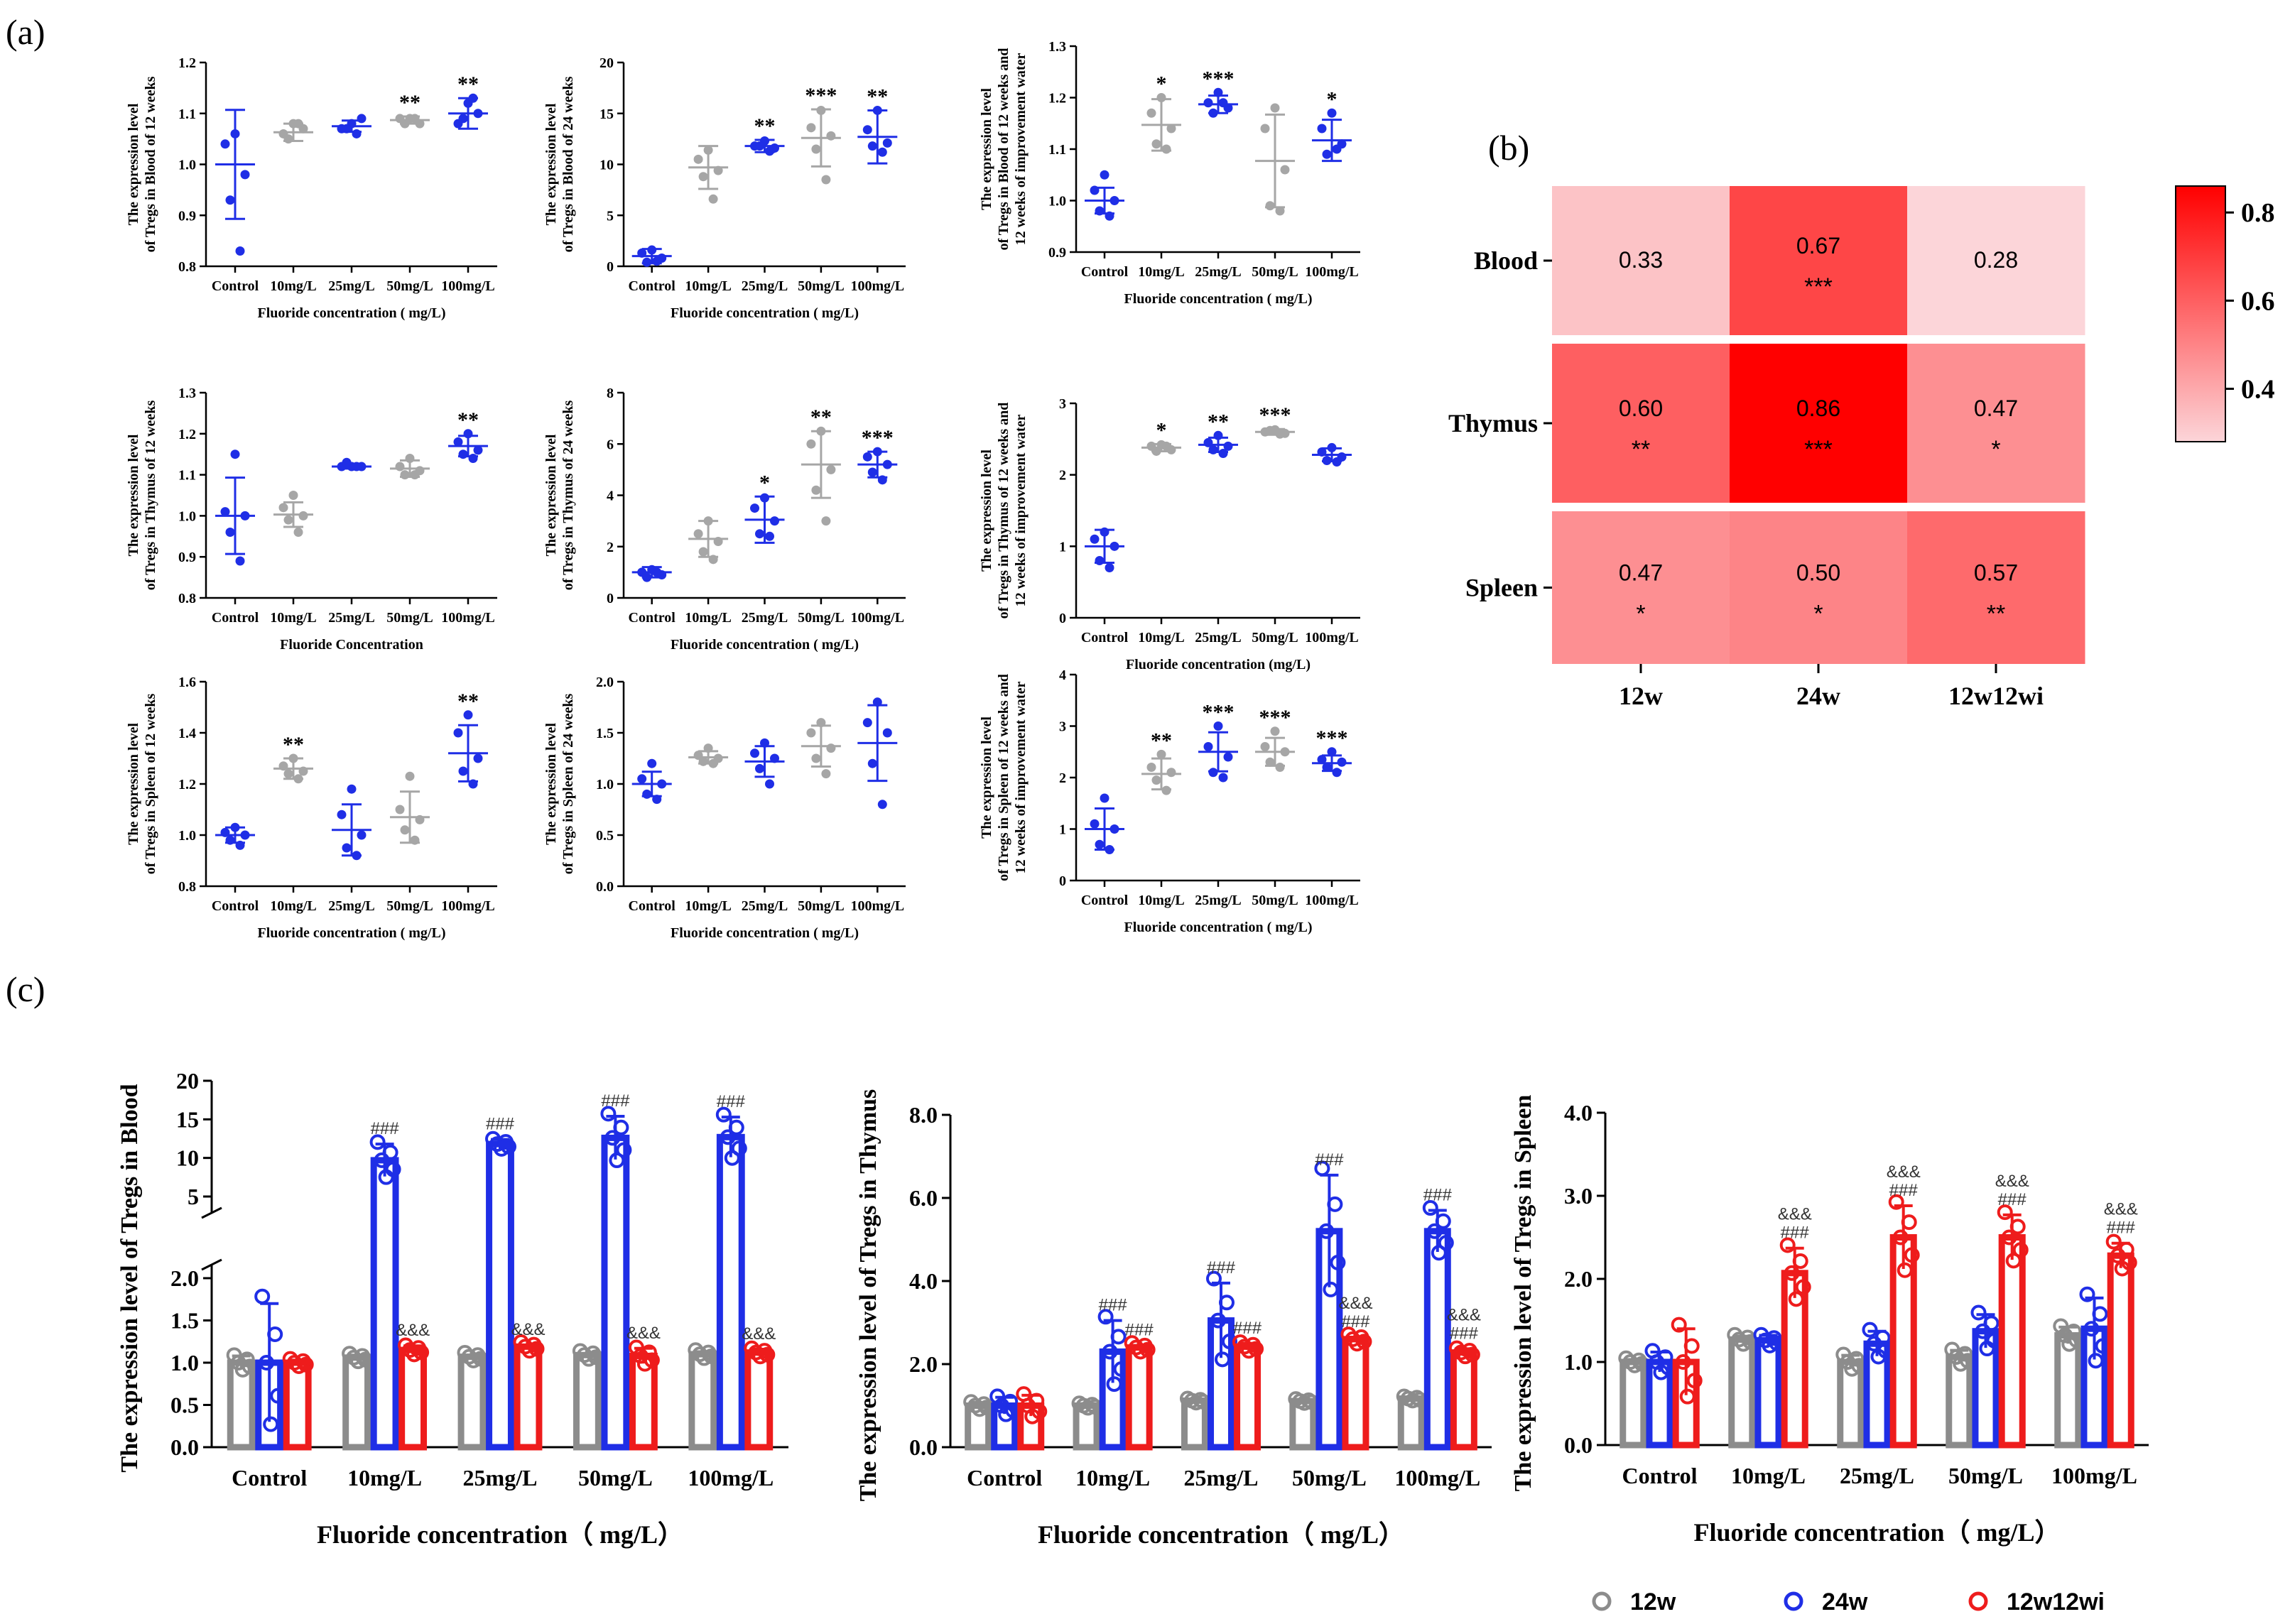 This screenshot has width=2295, height=1624. I want to click on y-axis-label: 12 weeks of improvement water, so click(1021, 778).